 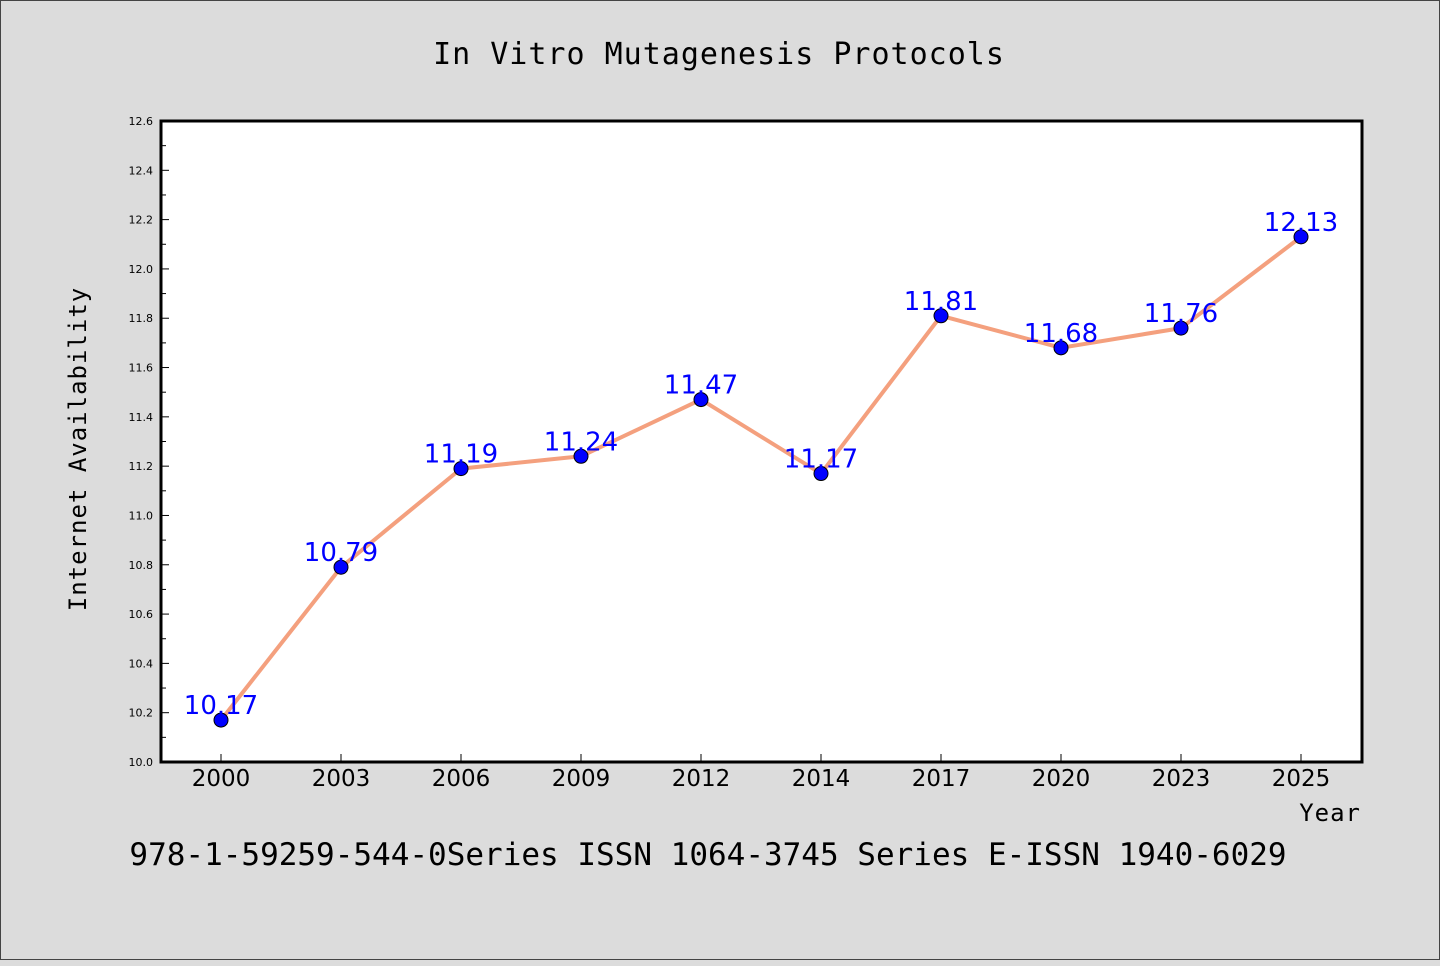 What do you see at coordinates (1061, 334) in the screenshot?
I see `data-label: 11.68` at bounding box center [1061, 334].